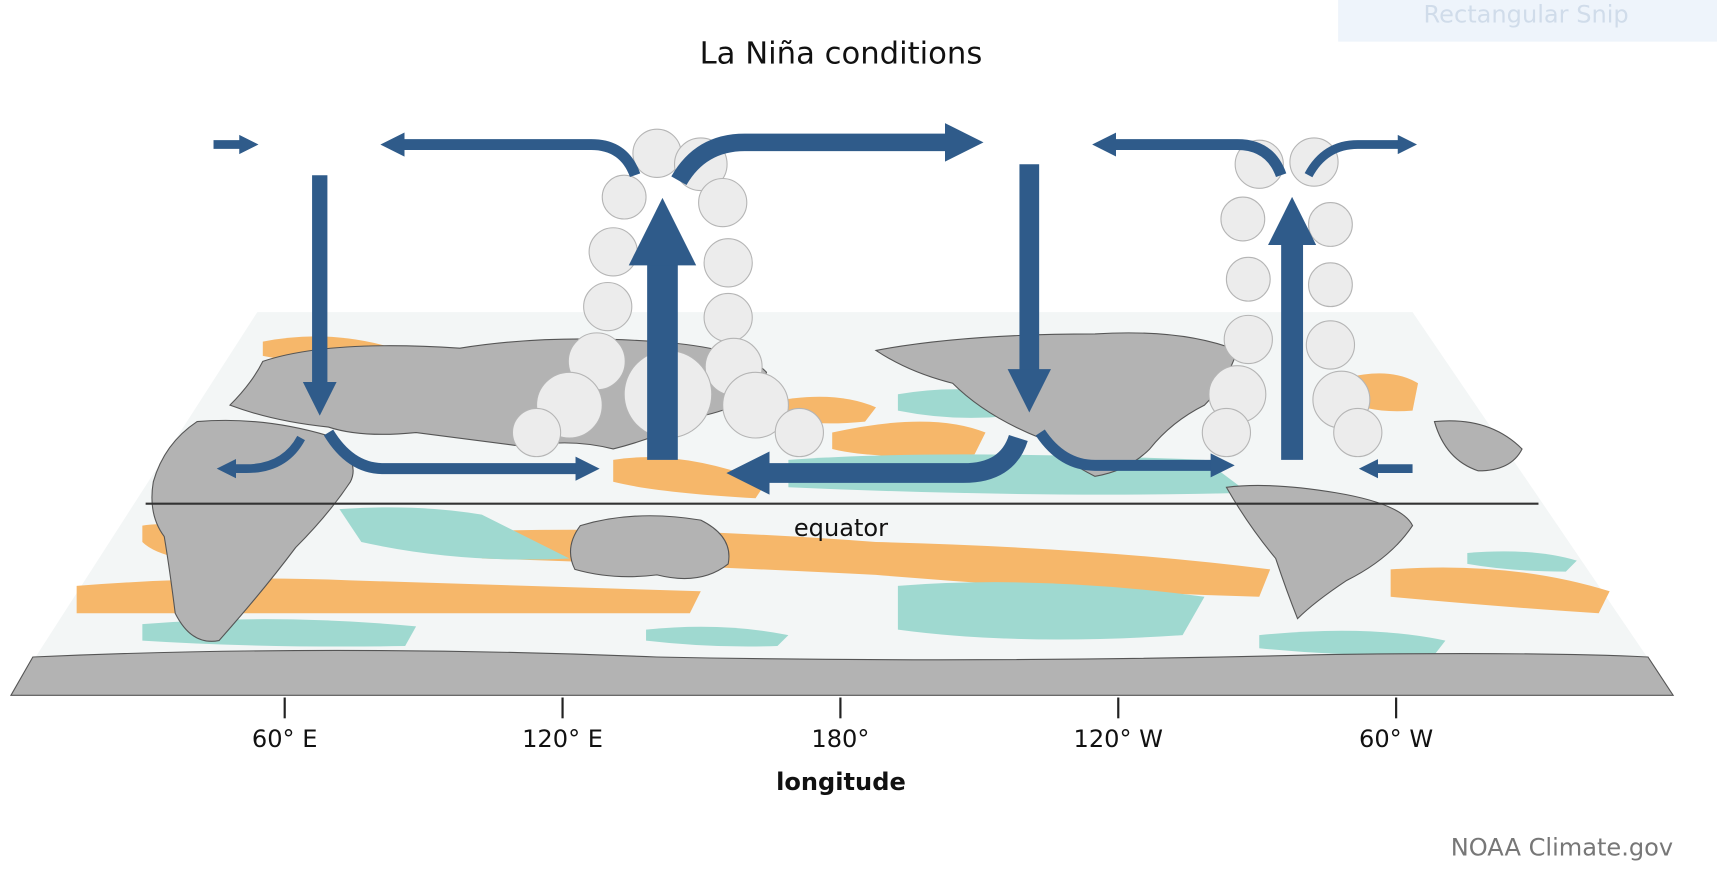 This screenshot has height=885, width=1717. What do you see at coordinates (1526, 14) in the screenshot?
I see `snip-label: Rectangular Snip` at bounding box center [1526, 14].